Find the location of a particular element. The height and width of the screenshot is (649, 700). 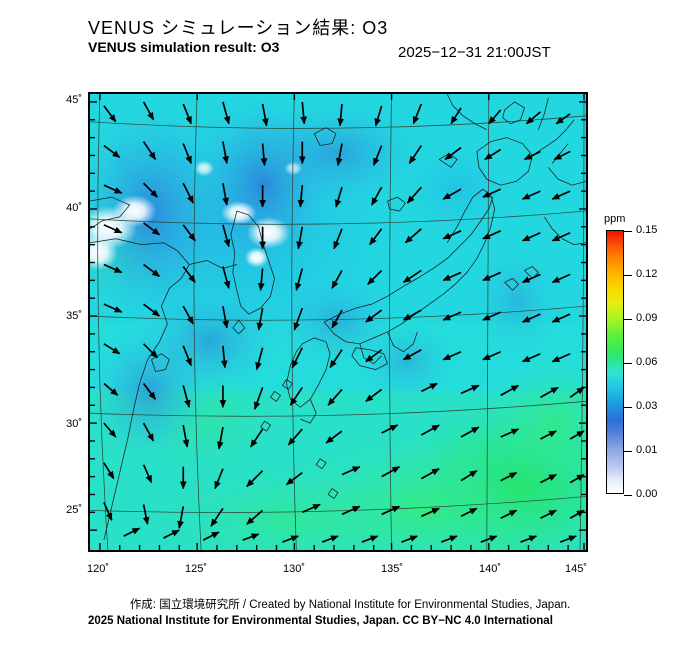

lat-tick-label-35: 35˚ is located at coordinates (74, 316).